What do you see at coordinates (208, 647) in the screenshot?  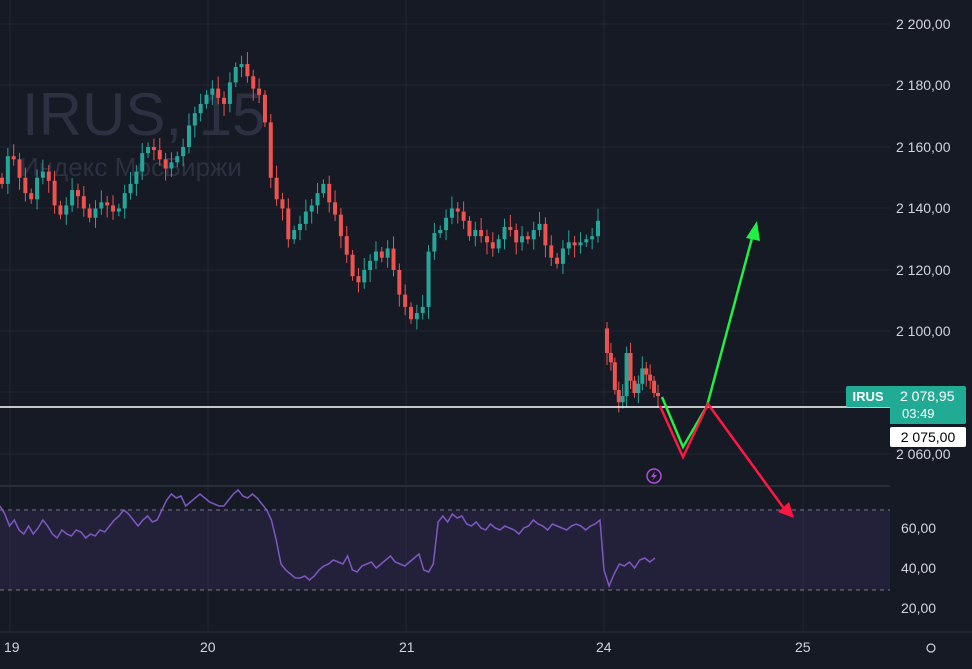 I see `time-tick: 20` at bounding box center [208, 647].